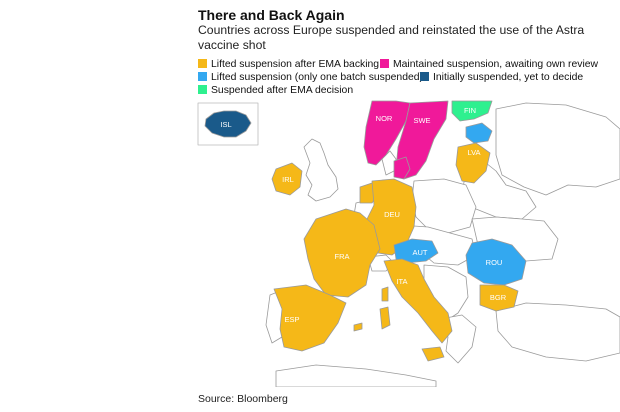 The height and width of the screenshot is (412, 620). What do you see at coordinates (310, 318) in the screenshot?
I see `country-esp` at bounding box center [310, 318].